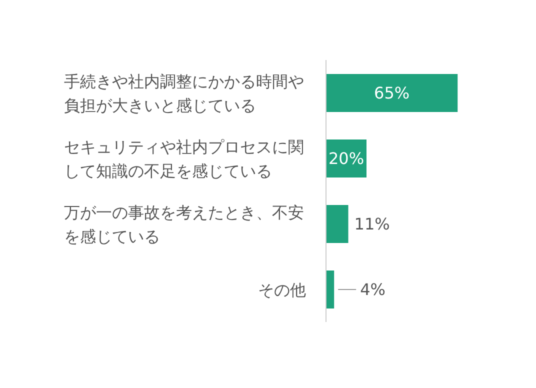 The height and width of the screenshot is (388, 536). I want to click on y-tick-label: その他, so click(282, 289).